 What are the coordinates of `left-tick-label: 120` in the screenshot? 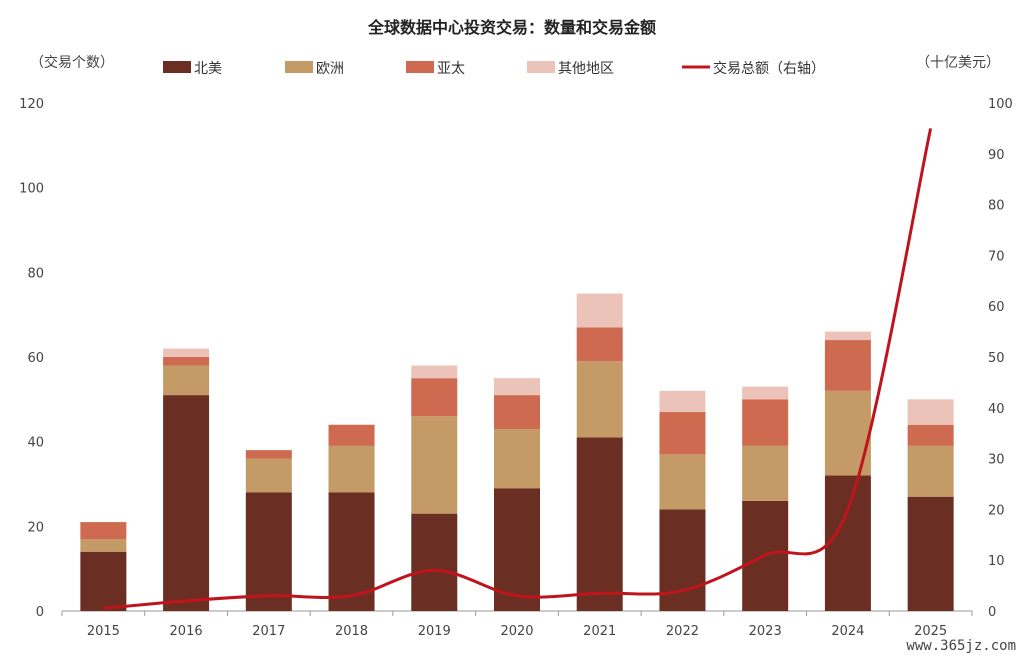 It's located at (31, 104).